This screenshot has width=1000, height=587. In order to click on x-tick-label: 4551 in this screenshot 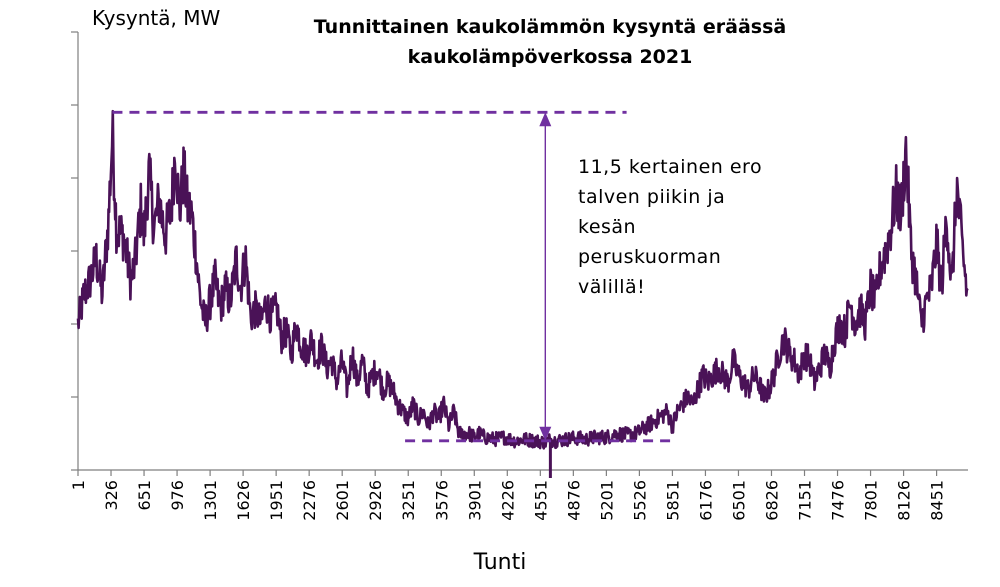, I will do `click(540, 500)`.